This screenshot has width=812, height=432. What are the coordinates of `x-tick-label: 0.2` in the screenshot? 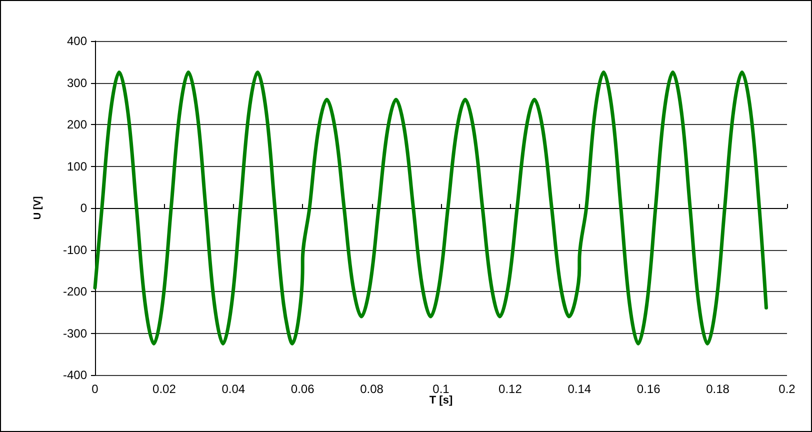 It's located at (787, 389).